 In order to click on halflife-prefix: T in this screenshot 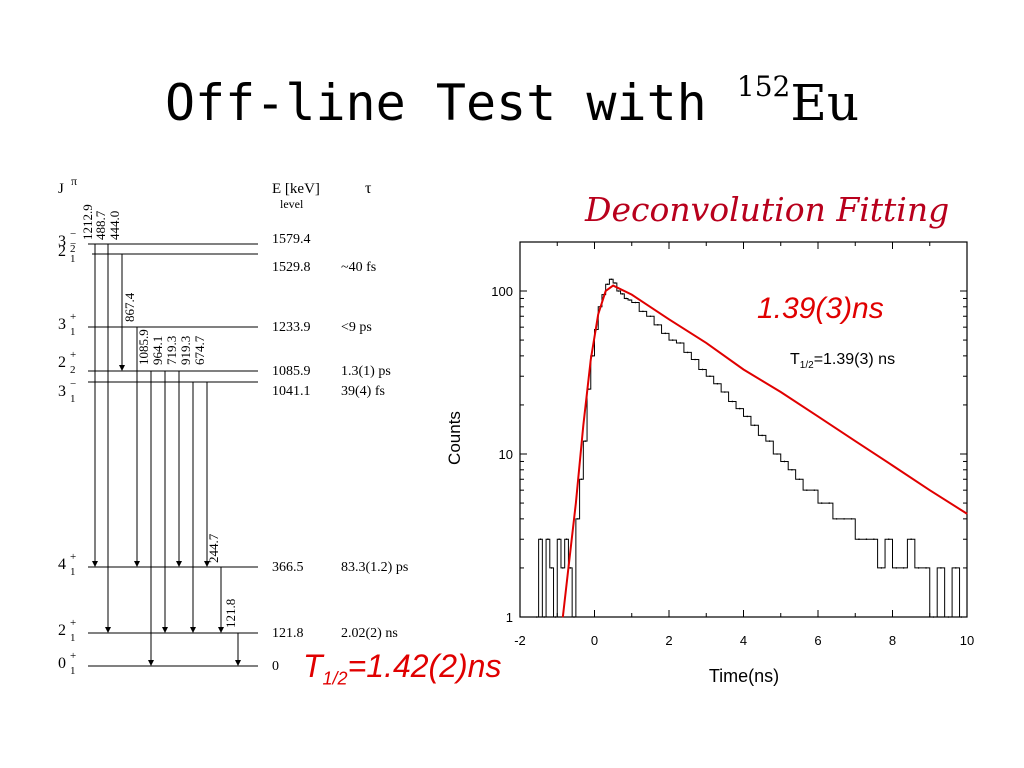, I will do `click(313, 666)`.